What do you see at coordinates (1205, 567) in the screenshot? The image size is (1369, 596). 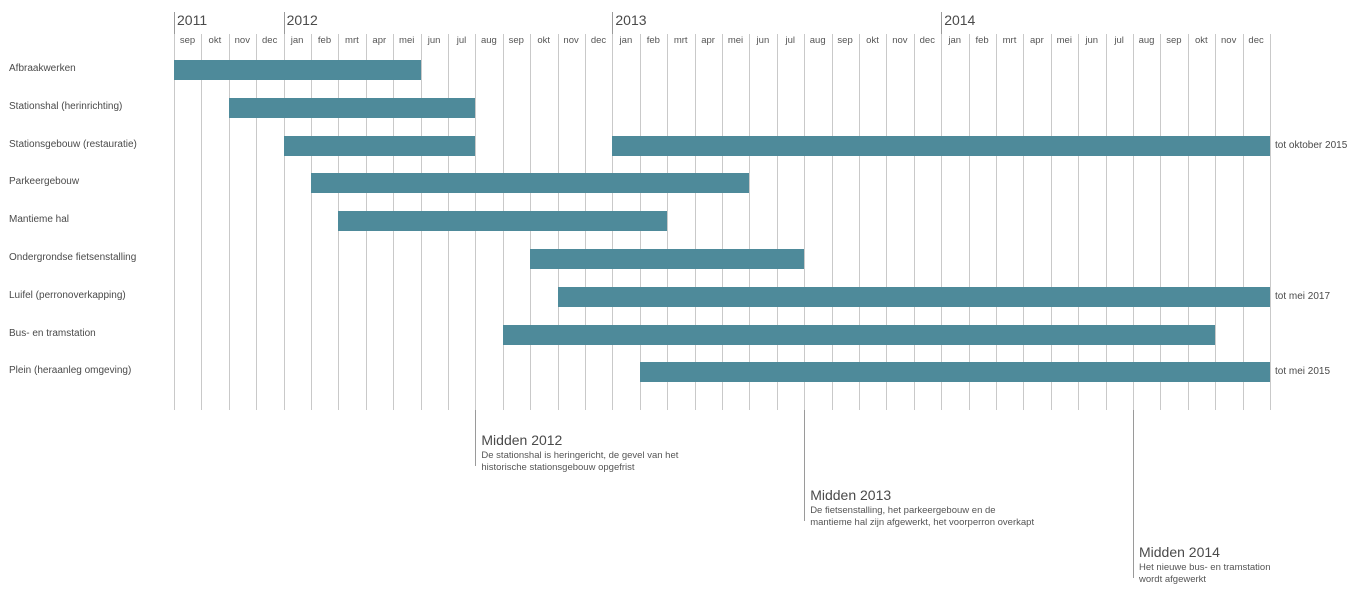 I see `milestone-text: Het nieuwe bus- en tramstation` at bounding box center [1205, 567].